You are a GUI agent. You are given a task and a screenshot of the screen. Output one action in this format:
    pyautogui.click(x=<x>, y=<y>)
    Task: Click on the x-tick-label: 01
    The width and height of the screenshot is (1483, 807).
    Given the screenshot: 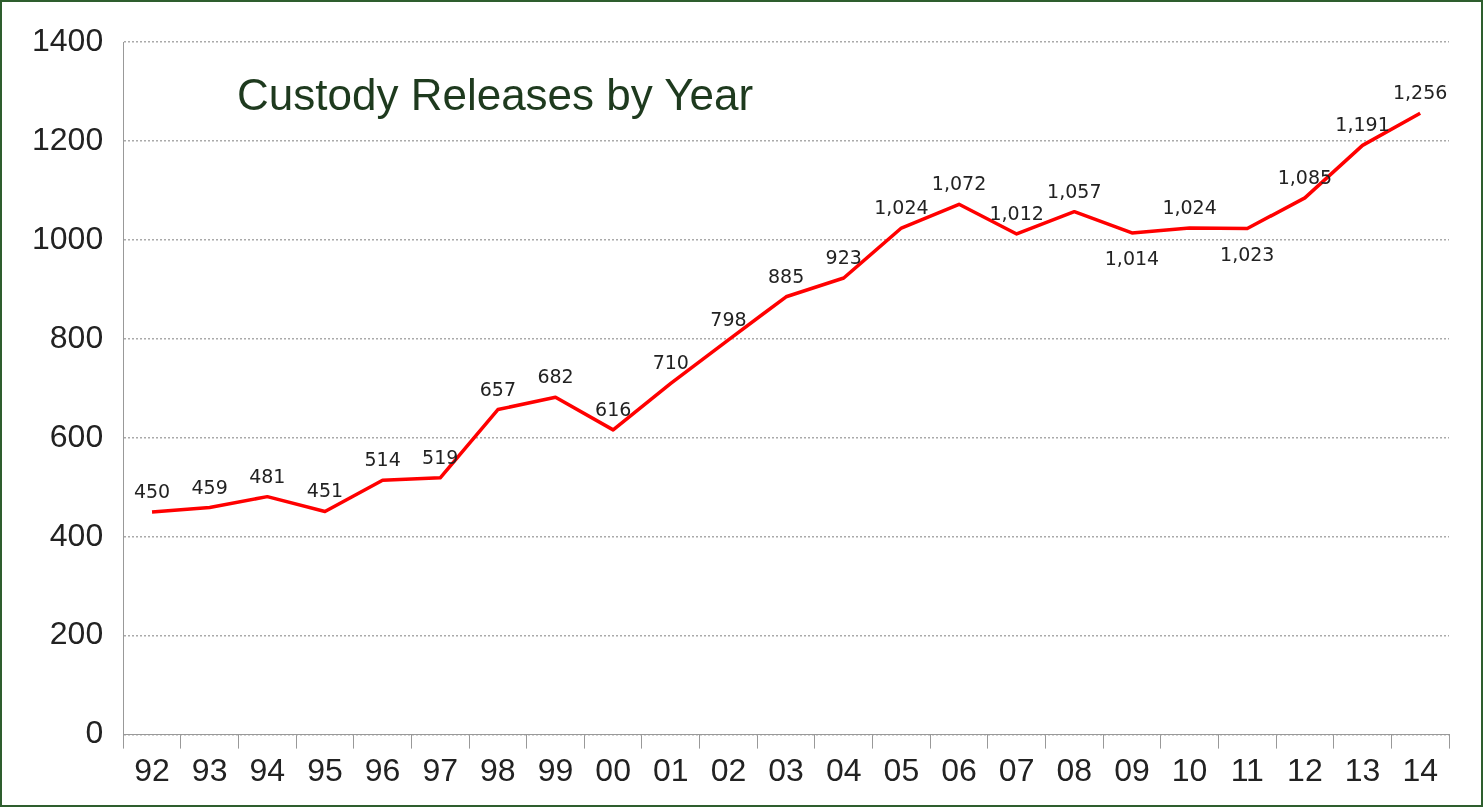 What is the action you would take?
    pyautogui.click(x=671, y=769)
    